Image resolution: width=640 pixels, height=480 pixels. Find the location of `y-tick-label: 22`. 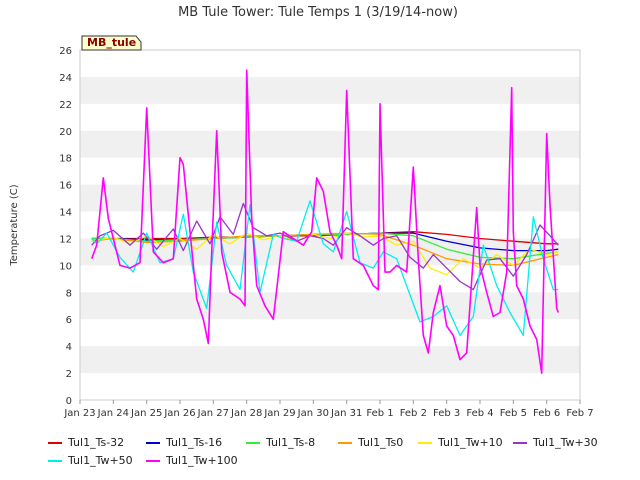

y-tick-label: 22 is located at coordinates (65, 105).